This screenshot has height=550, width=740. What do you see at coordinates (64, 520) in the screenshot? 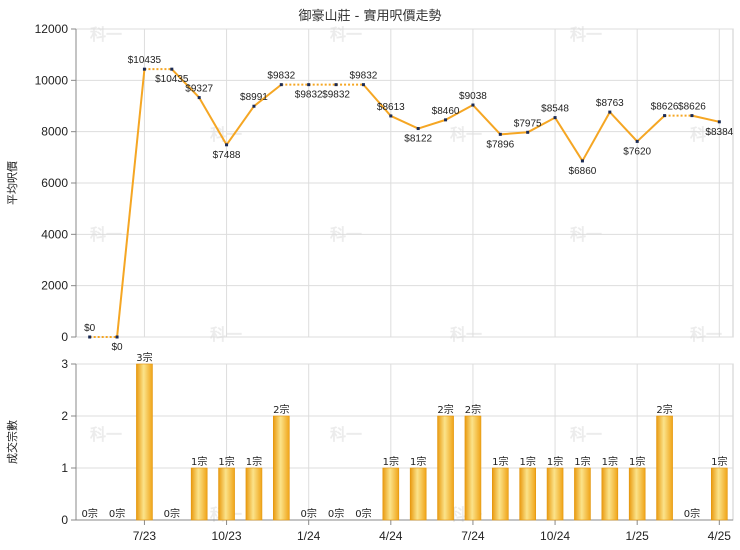
I see `bar-y-tick-label: 0` at bounding box center [64, 520].